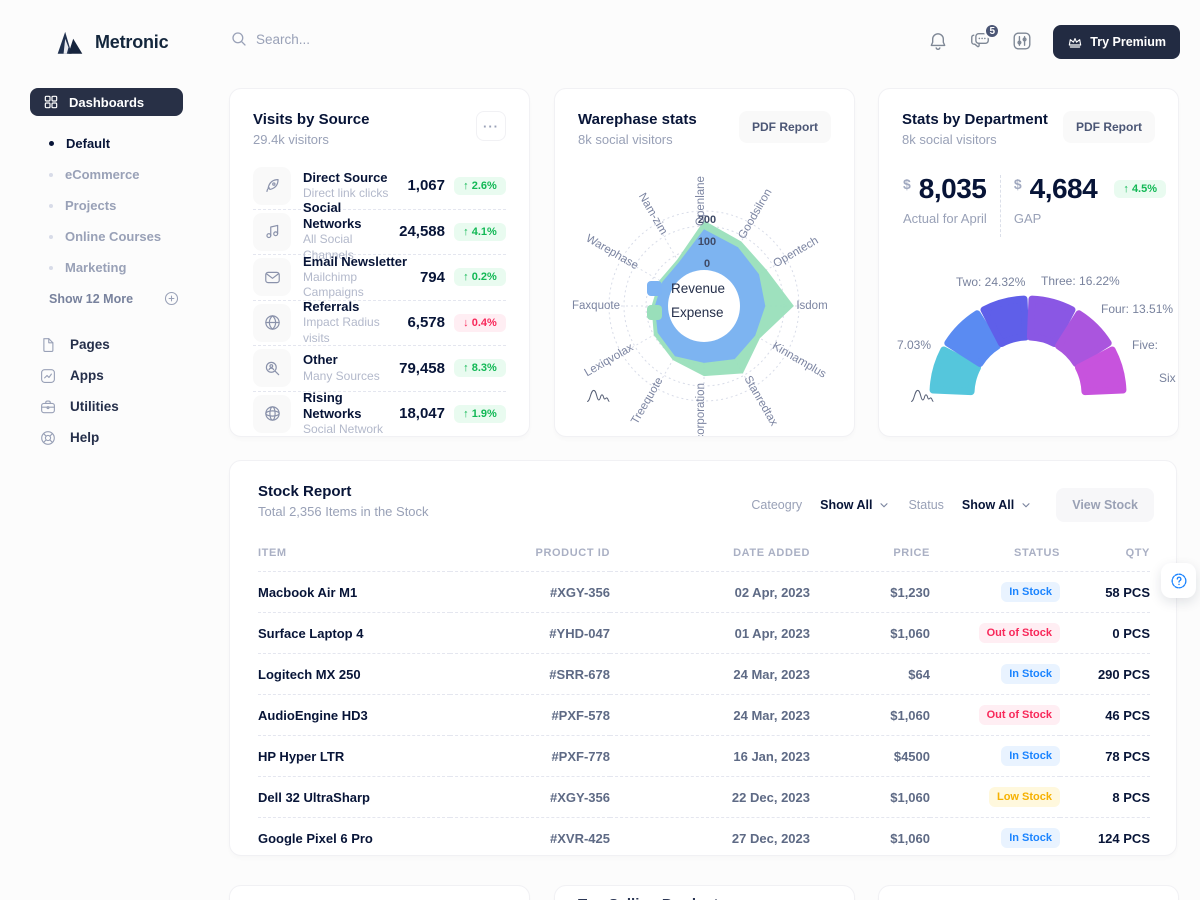 The height and width of the screenshot is (900, 1200). I want to click on try-premium-button: Try Premium, so click(1116, 42).